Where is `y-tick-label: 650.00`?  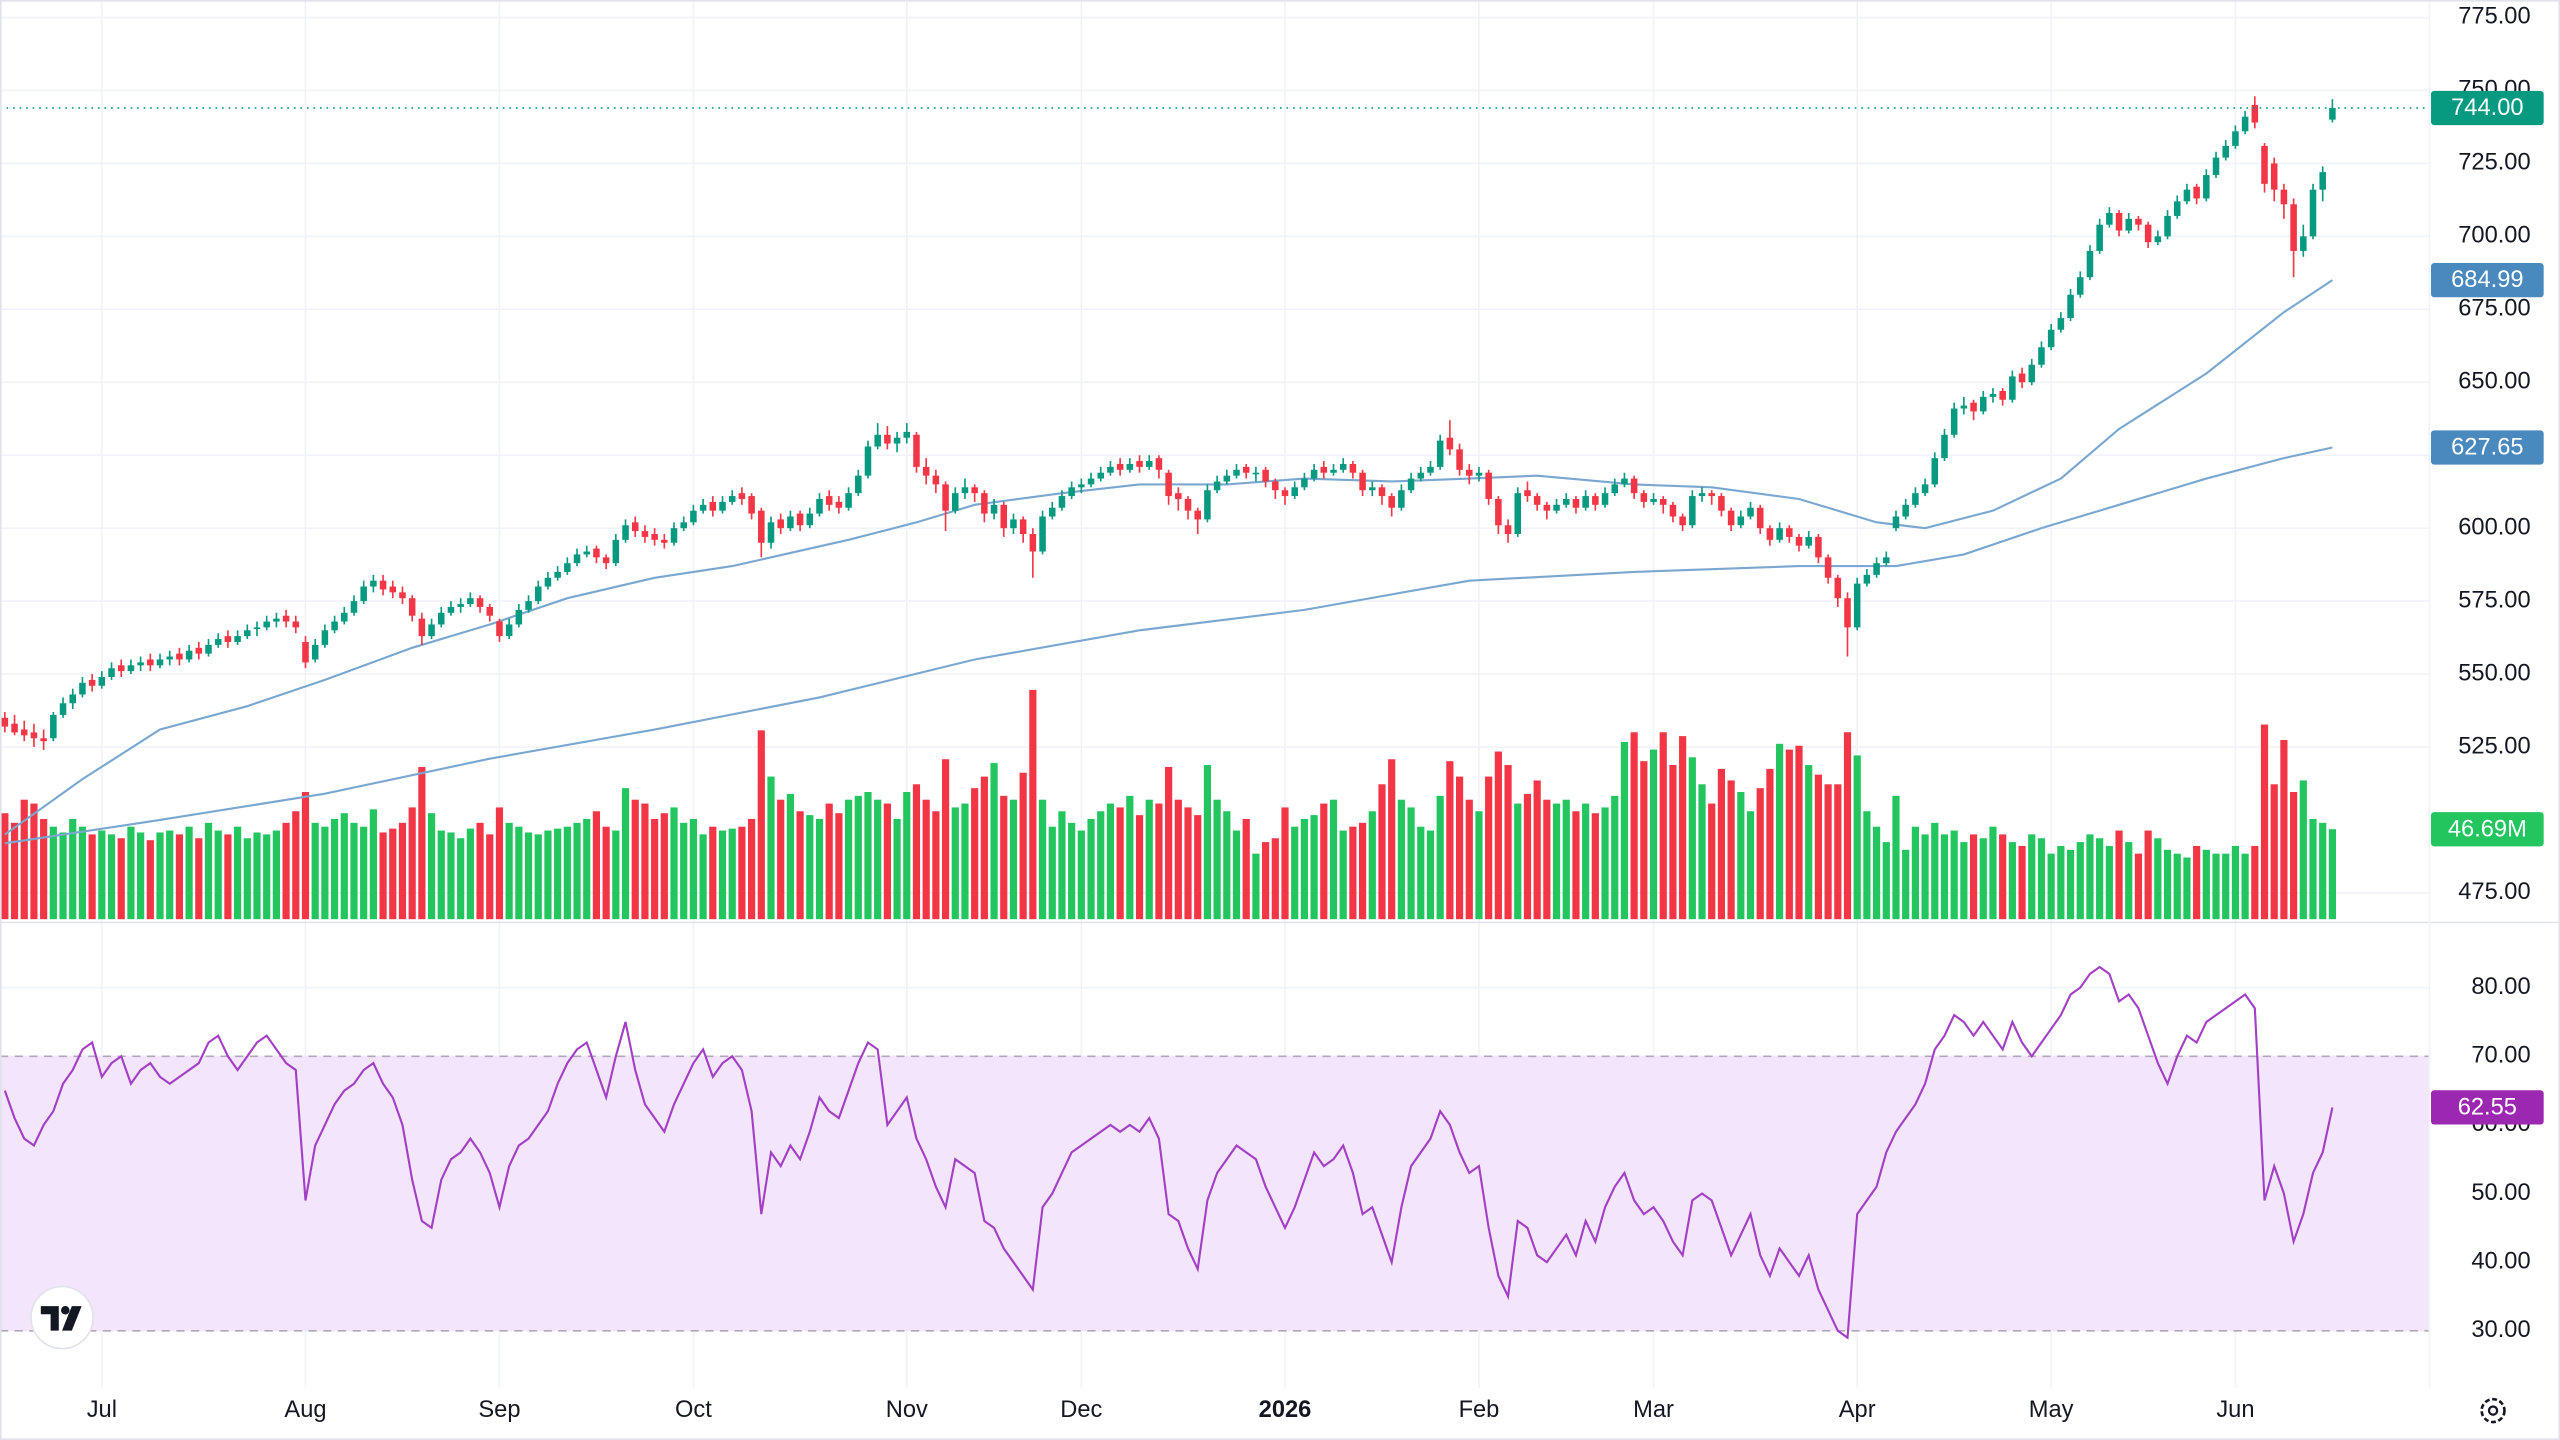
y-tick-label: 650.00 is located at coordinates (2494, 382).